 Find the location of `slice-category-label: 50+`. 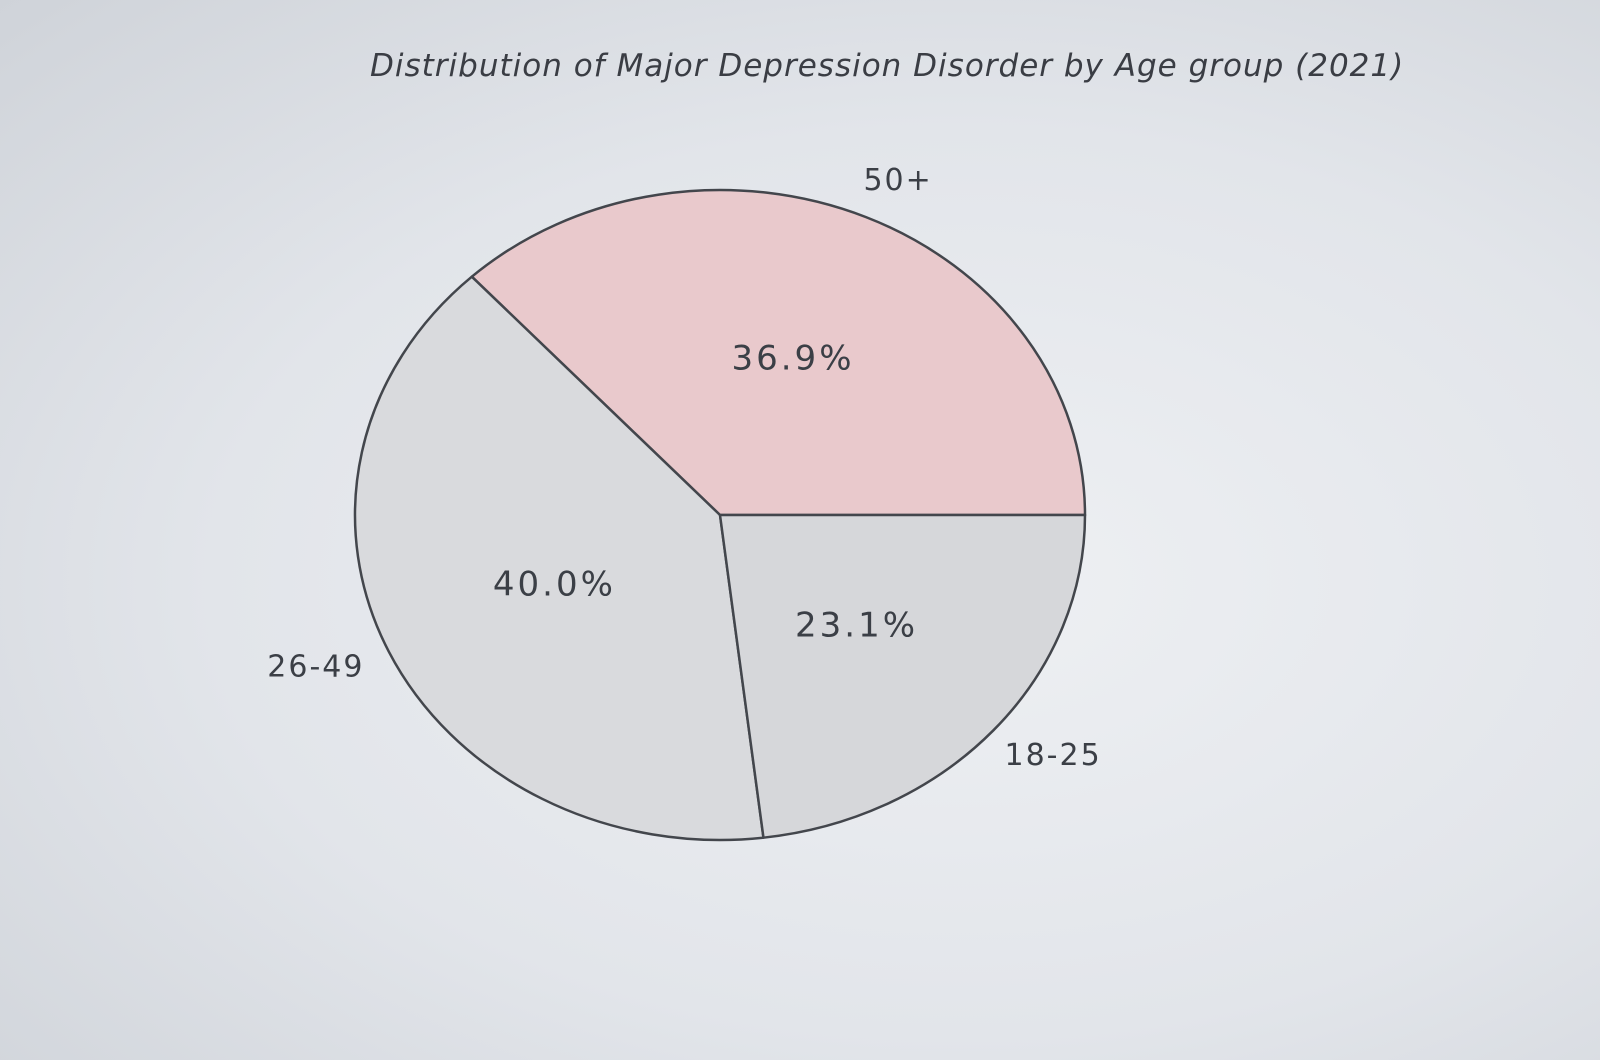

slice-category-label: 50+ is located at coordinates (897, 180).